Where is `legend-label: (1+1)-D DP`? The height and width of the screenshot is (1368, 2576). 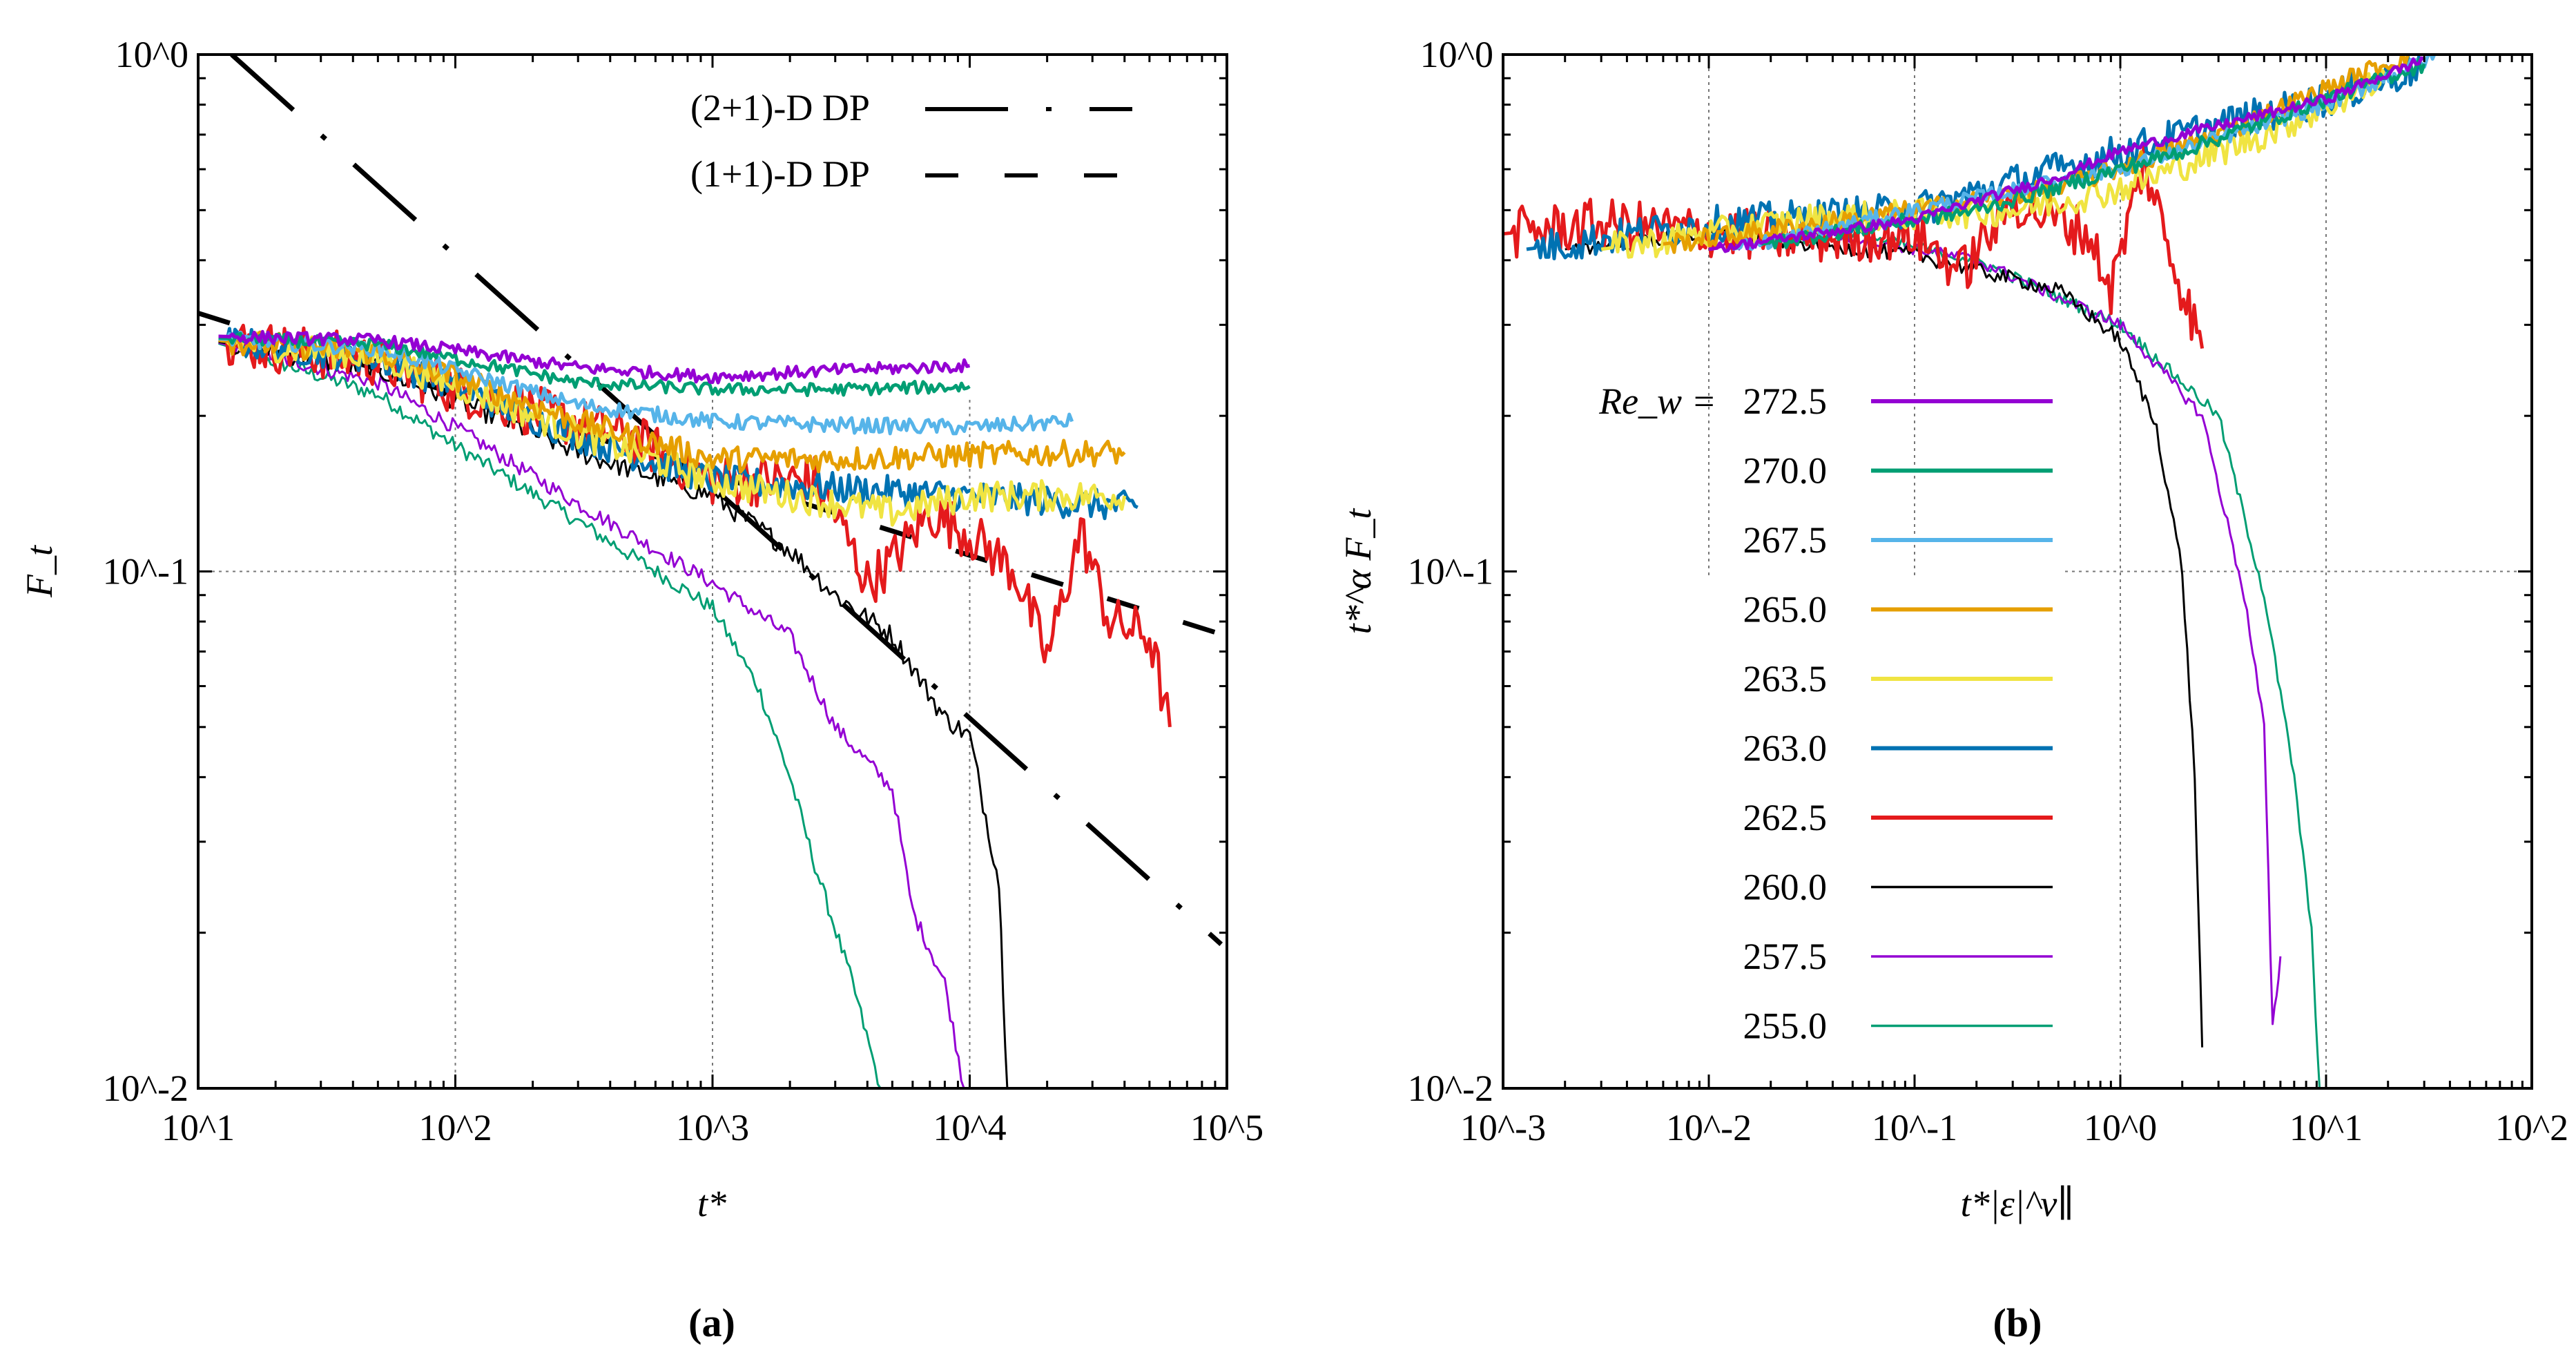 legend-label: (1+1)-D DP is located at coordinates (780, 174).